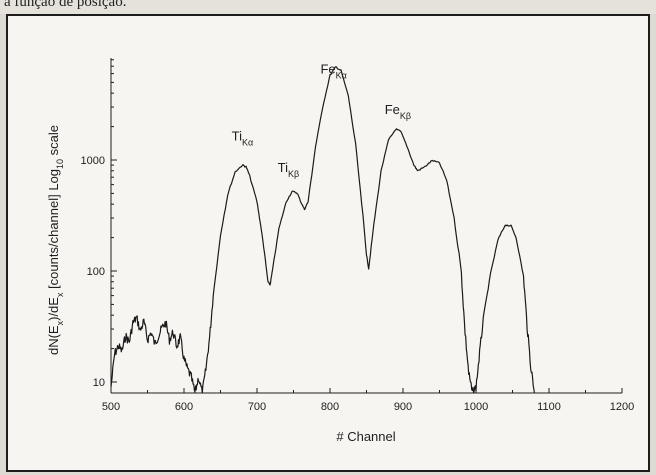 The image size is (656, 475). Describe the element at coordinates (96, 272) in the screenshot. I see `y-tick-label: 100` at that location.